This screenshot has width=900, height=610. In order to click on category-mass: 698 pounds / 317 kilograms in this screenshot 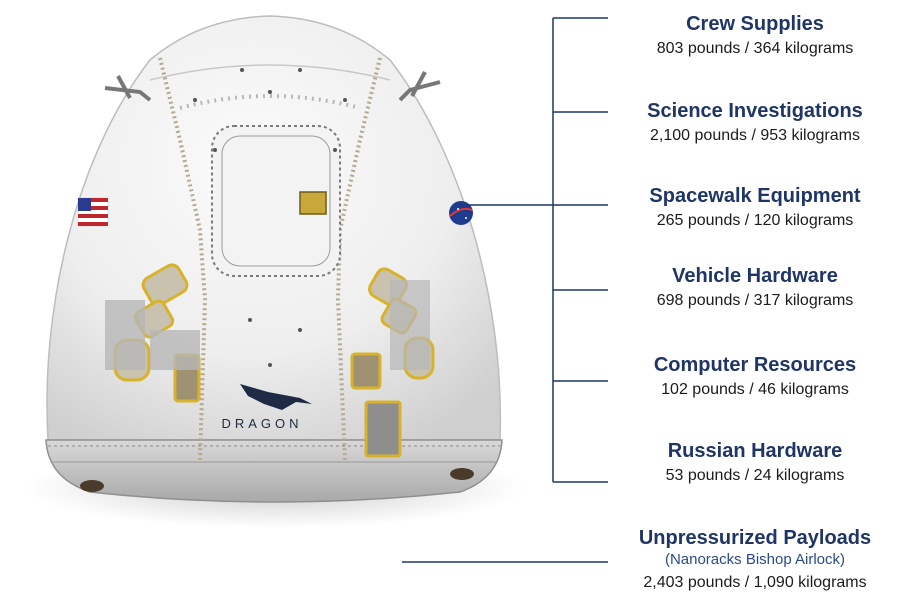, I will do `click(755, 300)`.